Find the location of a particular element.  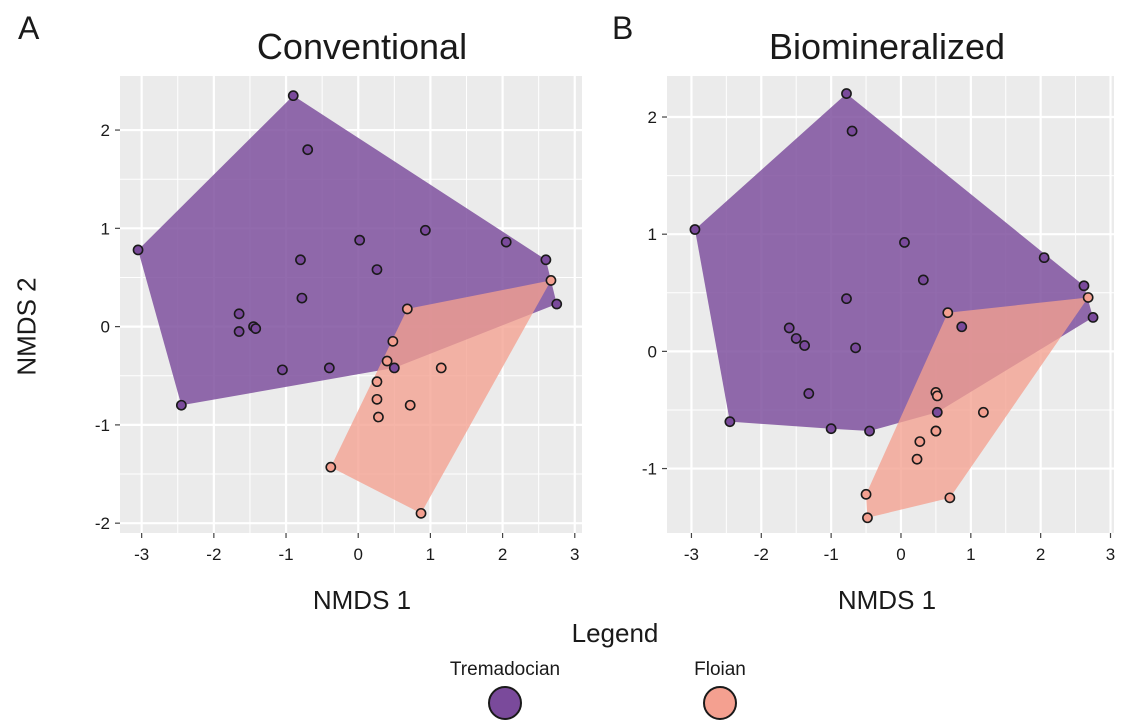

panel-b-x-tick-label: 2 is located at coordinates (1040, 554).